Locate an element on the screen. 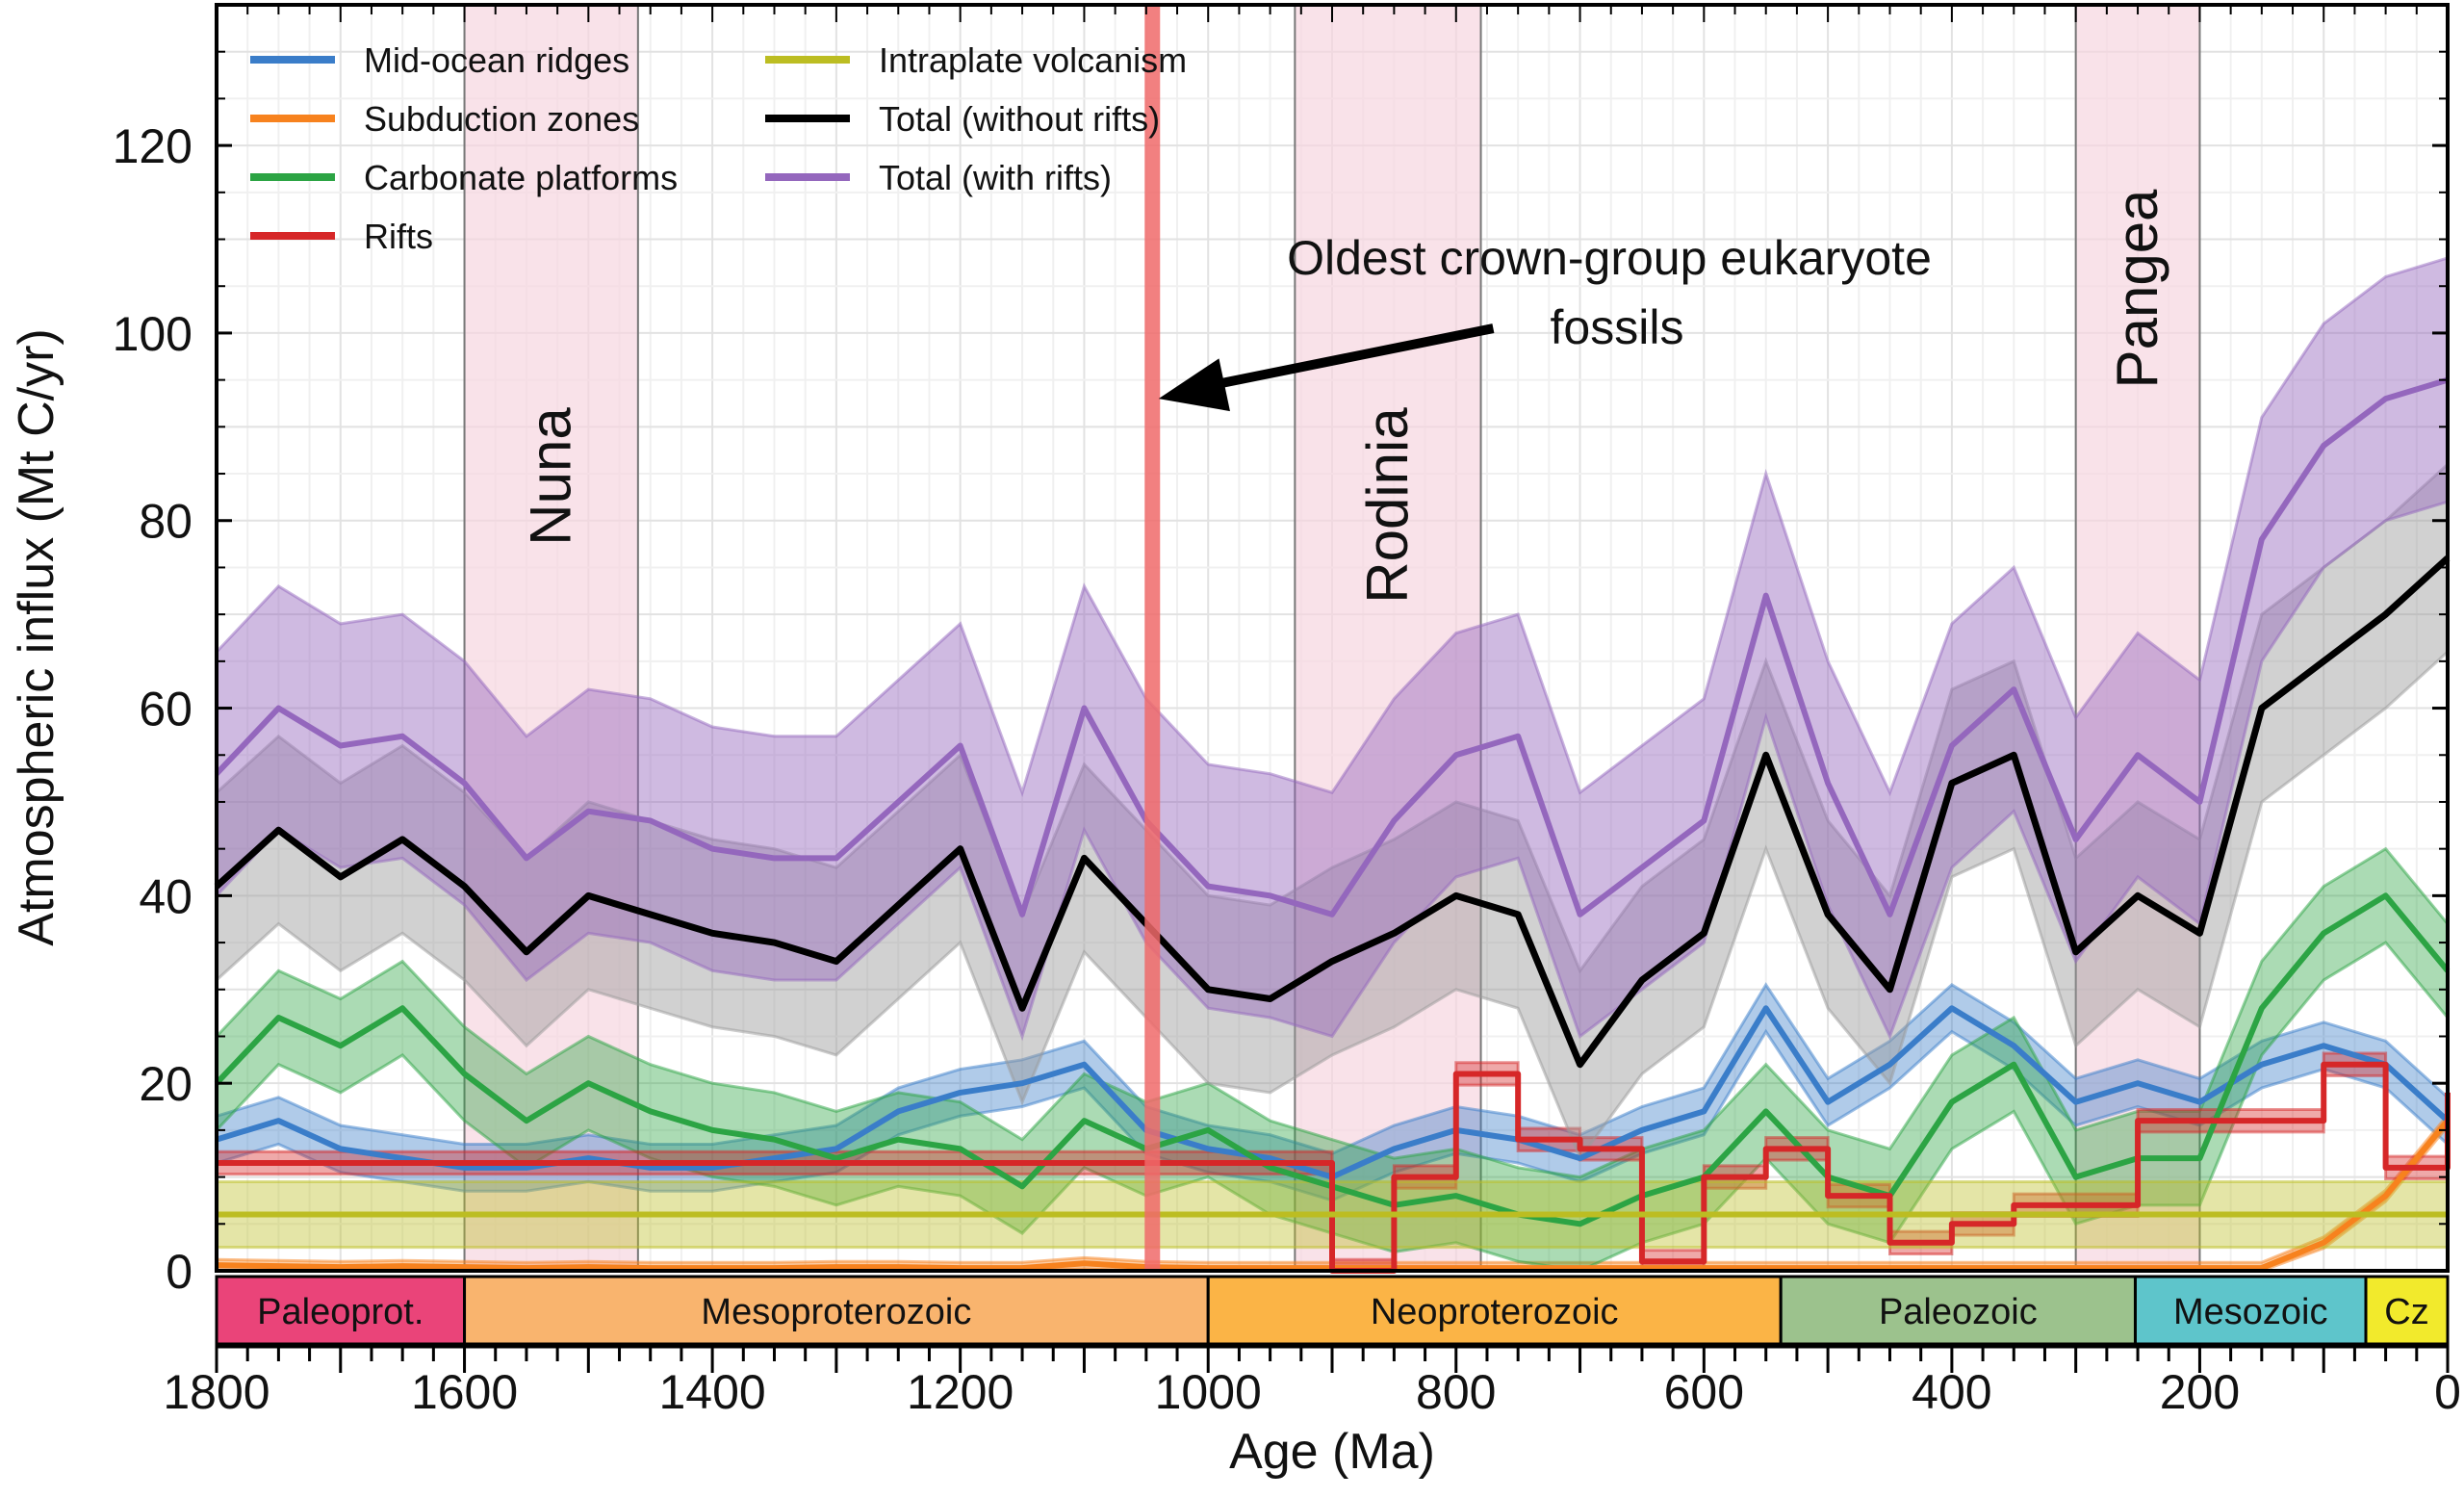 The height and width of the screenshot is (1498, 2464). supercontinent-label: Pangea is located at coordinates (2137, 288).